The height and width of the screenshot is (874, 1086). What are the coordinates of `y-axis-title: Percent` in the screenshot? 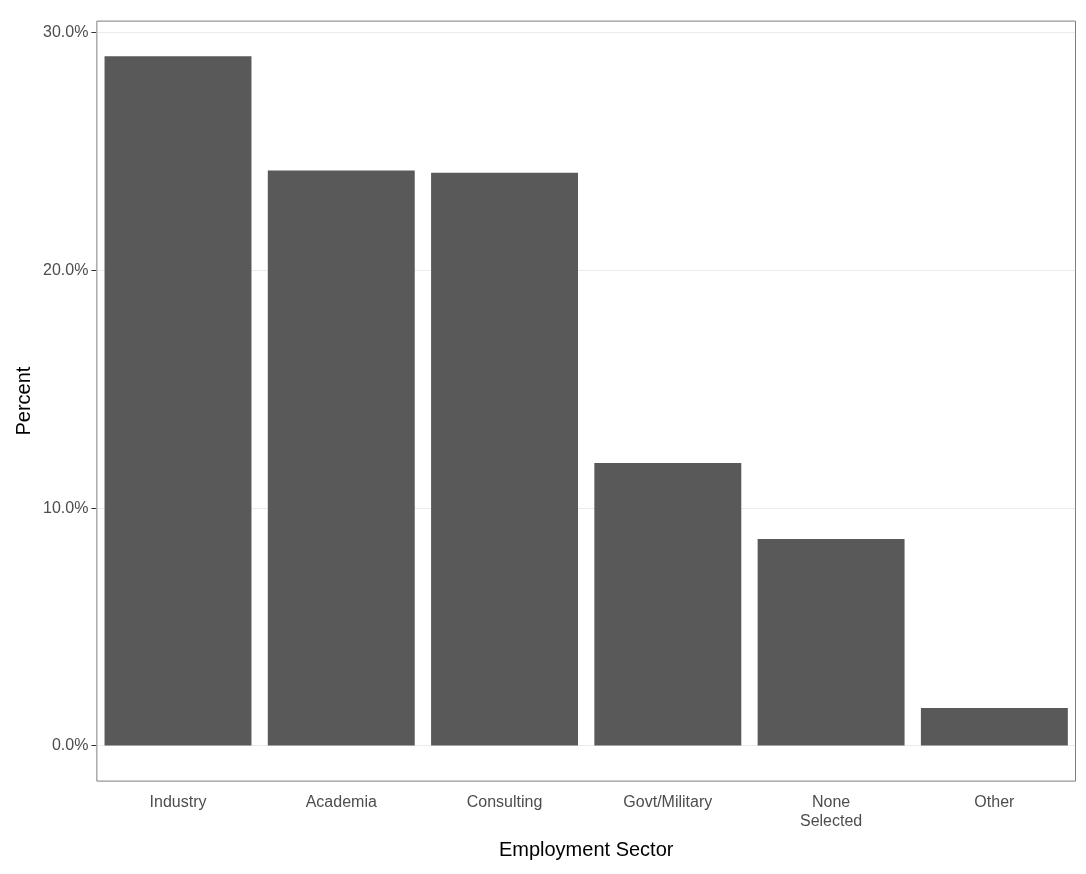 It's located at (22, 401).